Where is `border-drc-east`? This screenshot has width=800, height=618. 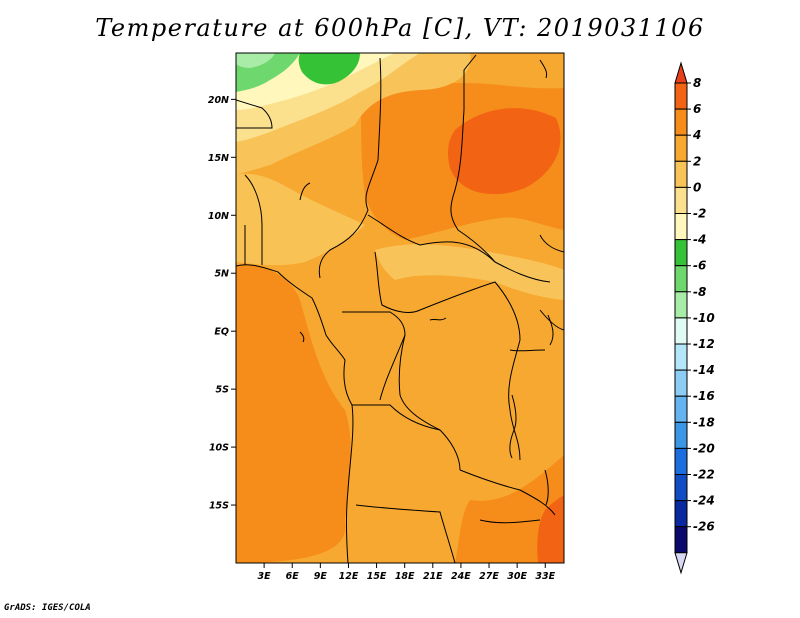
border-drc-east is located at coordinates (514, 400).